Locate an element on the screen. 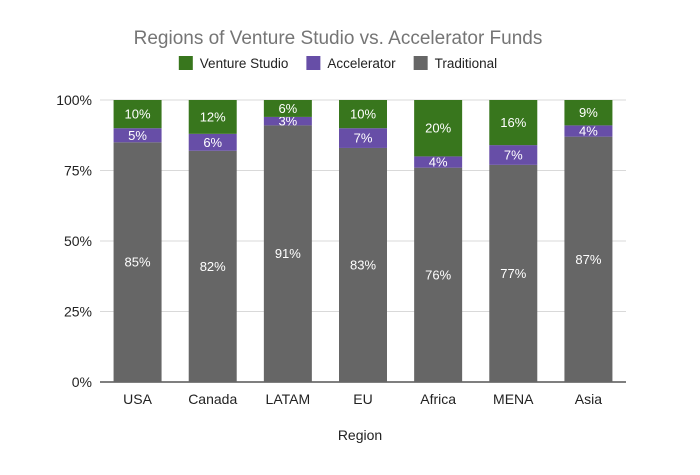  bar-segment-venture-studio-usa is located at coordinates (137, 114).